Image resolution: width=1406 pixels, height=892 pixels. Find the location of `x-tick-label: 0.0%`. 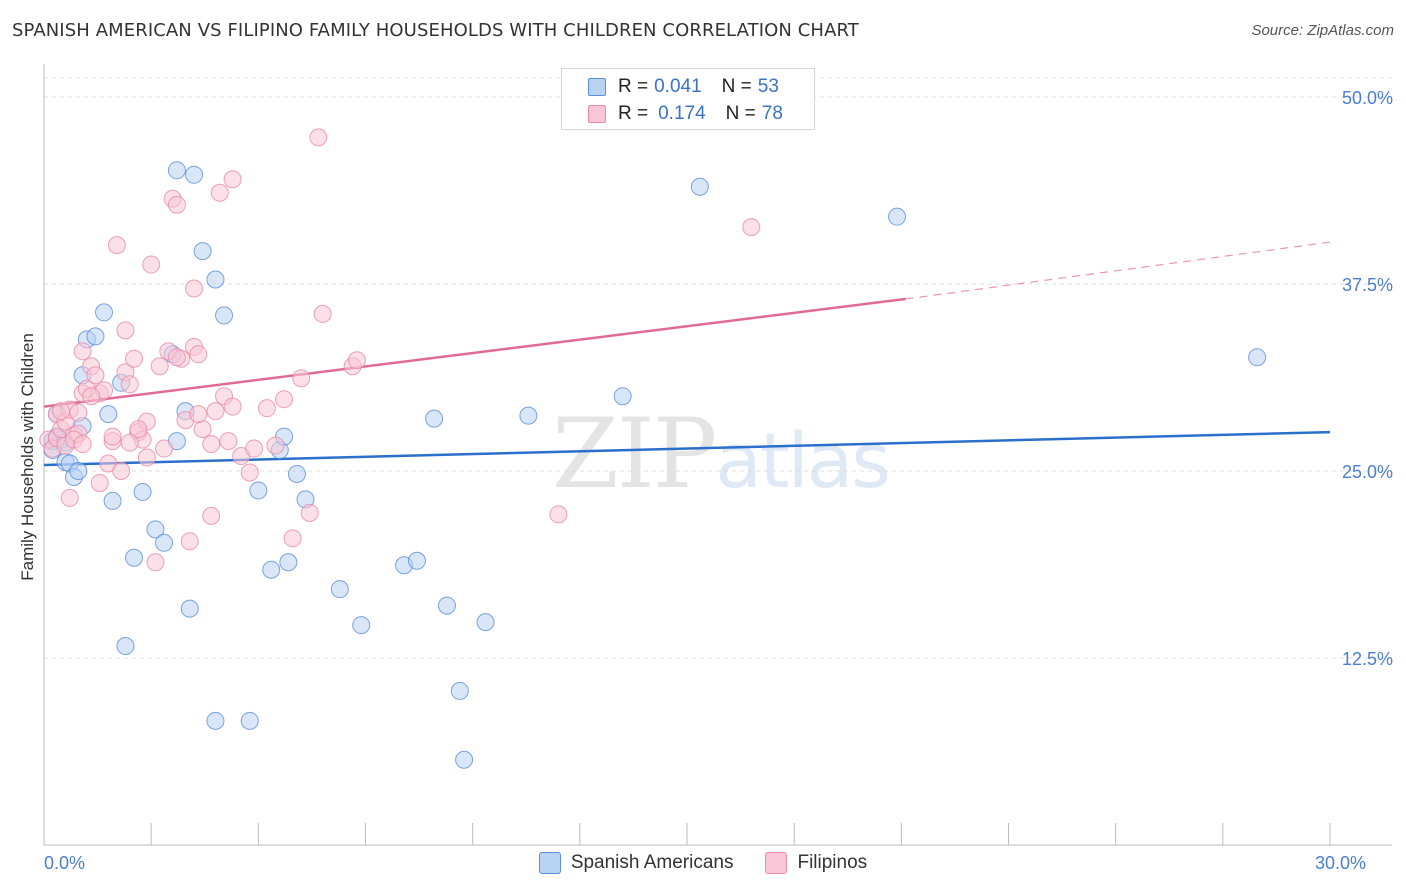

x-tick-label: 0.0% is located at coordinates (64, 863).